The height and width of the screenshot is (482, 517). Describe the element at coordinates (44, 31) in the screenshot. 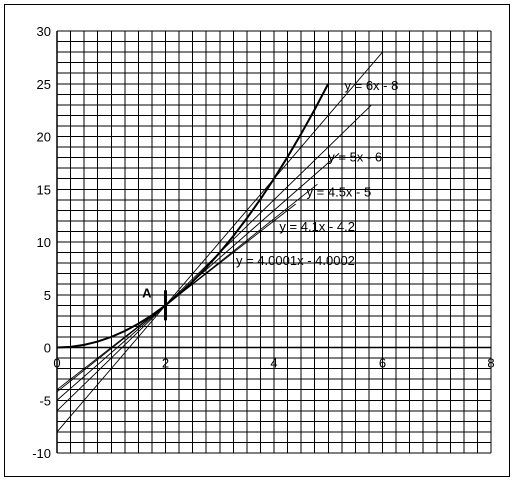

I see `y-tick-label: 30` at that location.